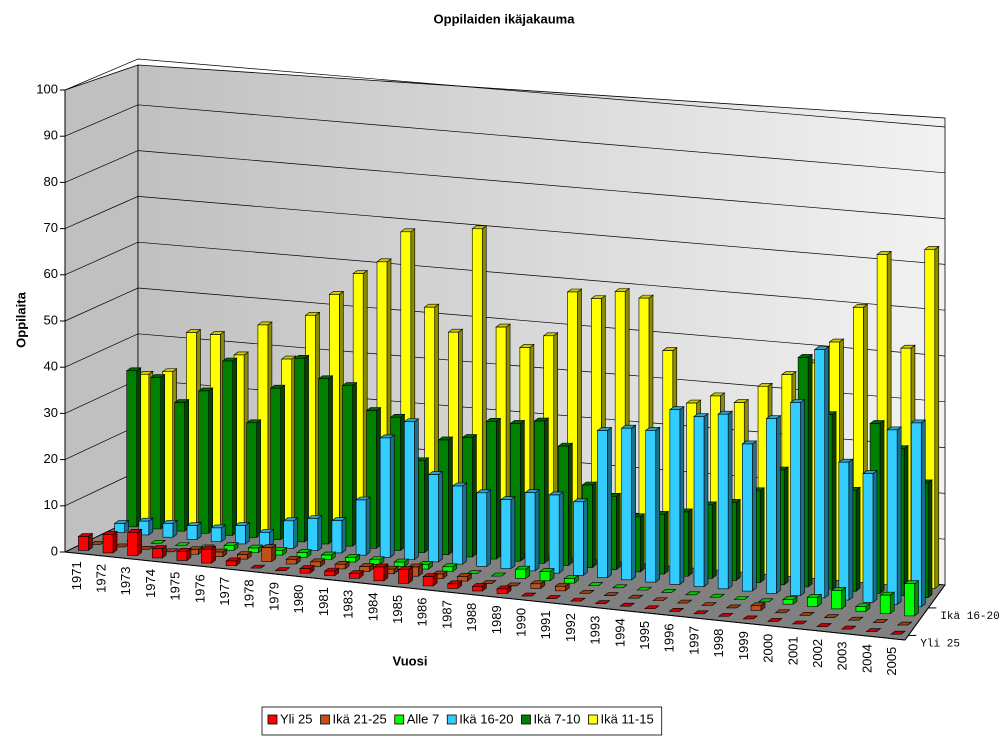 Image resolution: width=1008 pixels, height=745 pixels. Describe the element at coordinates (866, 658) in the screenshot. I see `x-tick-label: 2004` at that location.